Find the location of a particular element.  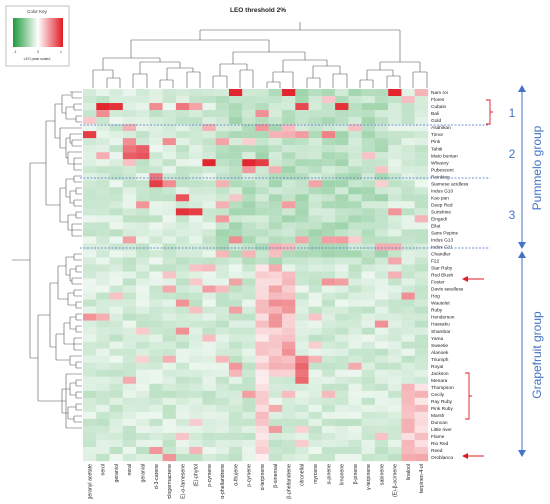

column-label: d-3-carene is located at coordinates (157, 476).